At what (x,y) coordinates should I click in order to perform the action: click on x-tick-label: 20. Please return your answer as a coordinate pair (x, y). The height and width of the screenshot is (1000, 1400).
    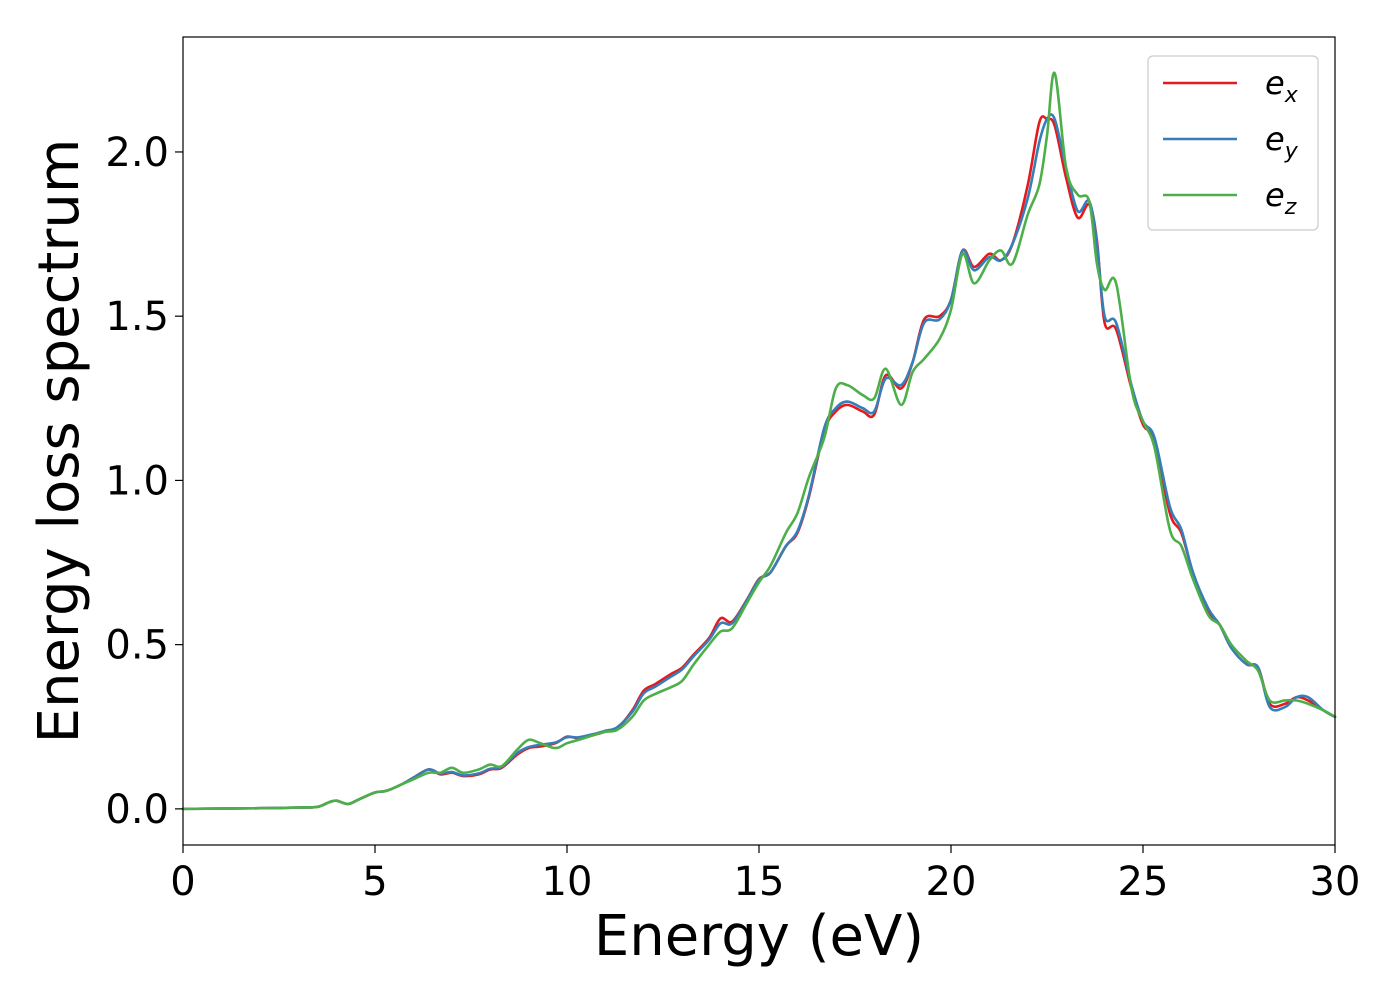
    Looking at the image, I should click on (951, 882).